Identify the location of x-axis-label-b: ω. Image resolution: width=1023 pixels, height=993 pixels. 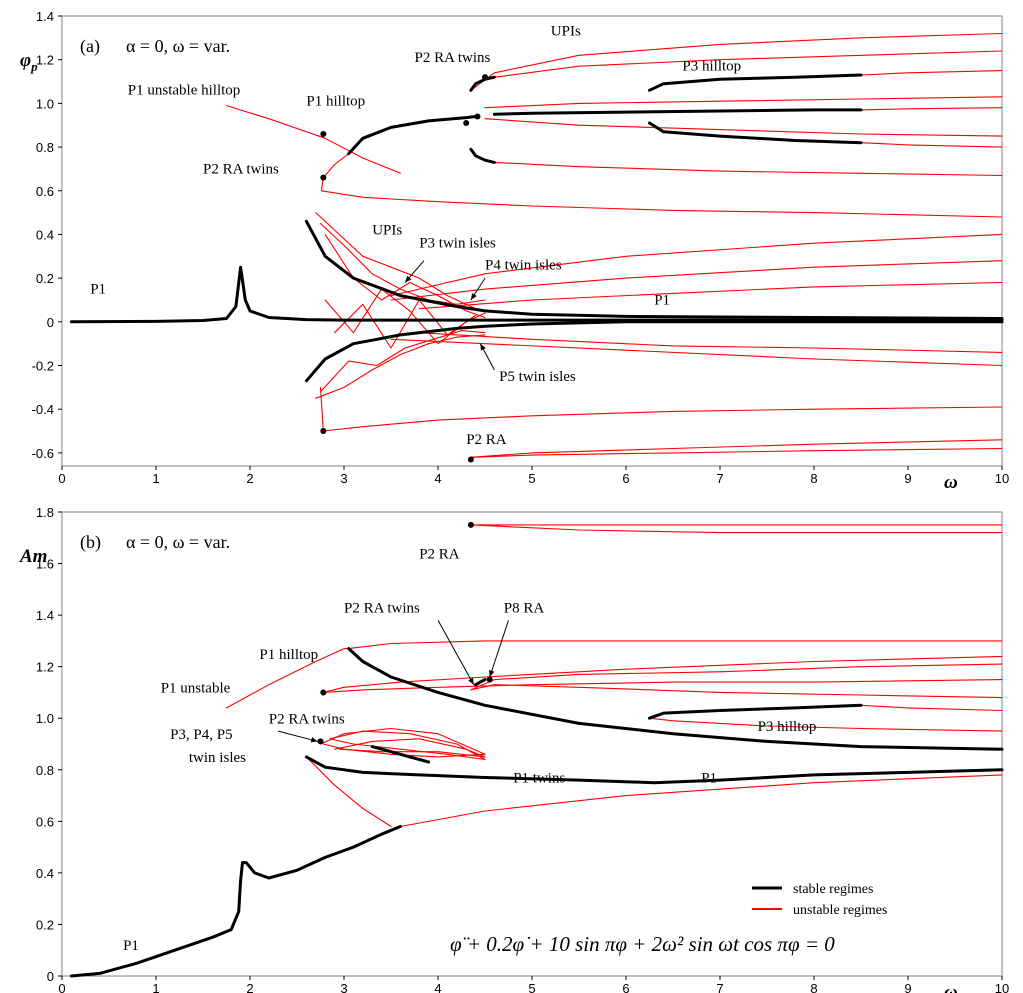
(951, 987).